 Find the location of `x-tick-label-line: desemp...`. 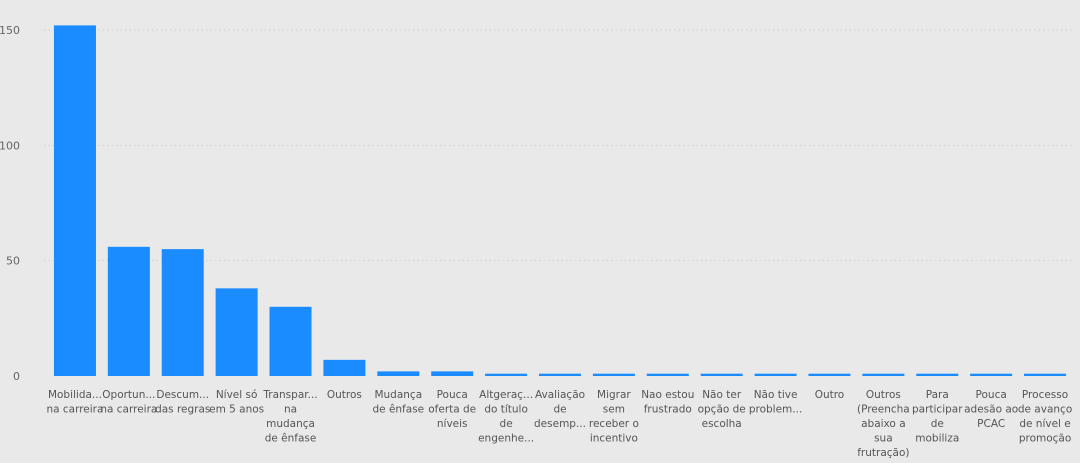

x-tick-label-line: desemp... is located at coordinates (560, 424).